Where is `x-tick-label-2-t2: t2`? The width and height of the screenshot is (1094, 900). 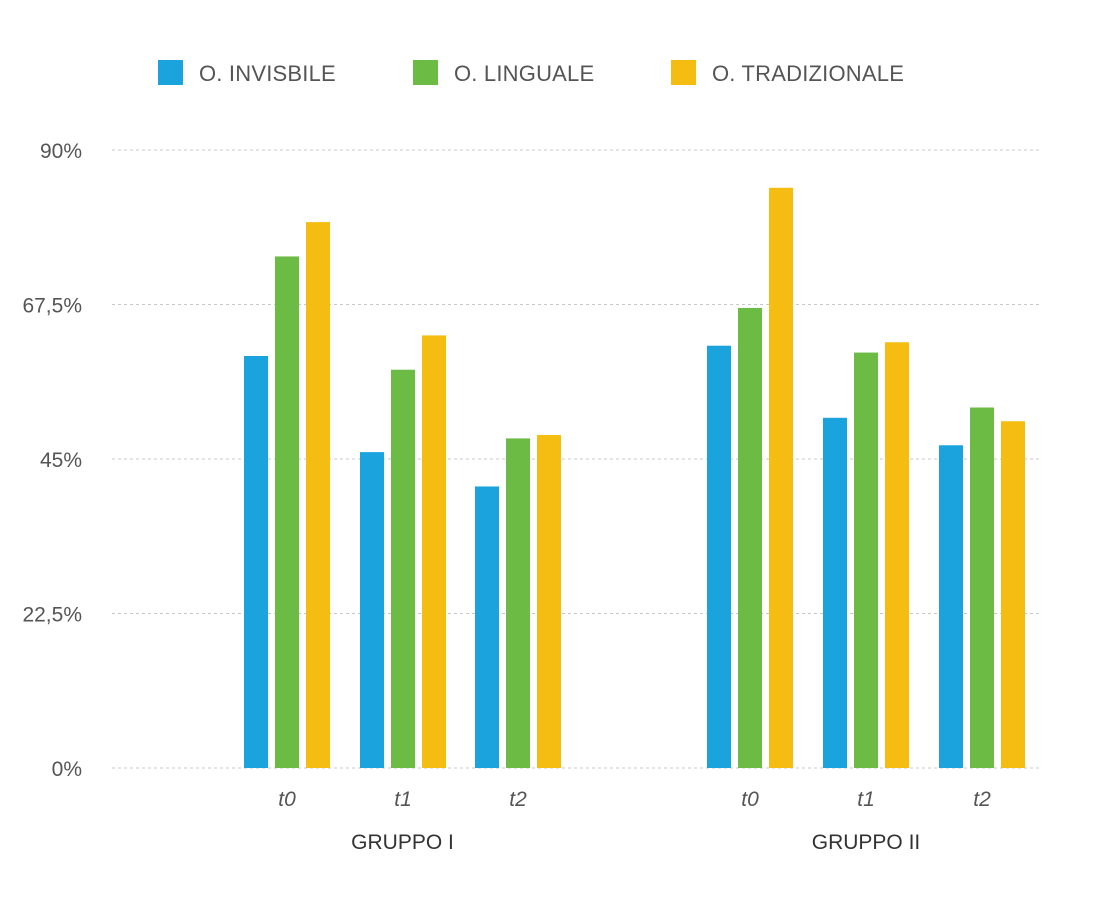 x-tick-label-2-t2: t2 is located at coordinates (982, 799).